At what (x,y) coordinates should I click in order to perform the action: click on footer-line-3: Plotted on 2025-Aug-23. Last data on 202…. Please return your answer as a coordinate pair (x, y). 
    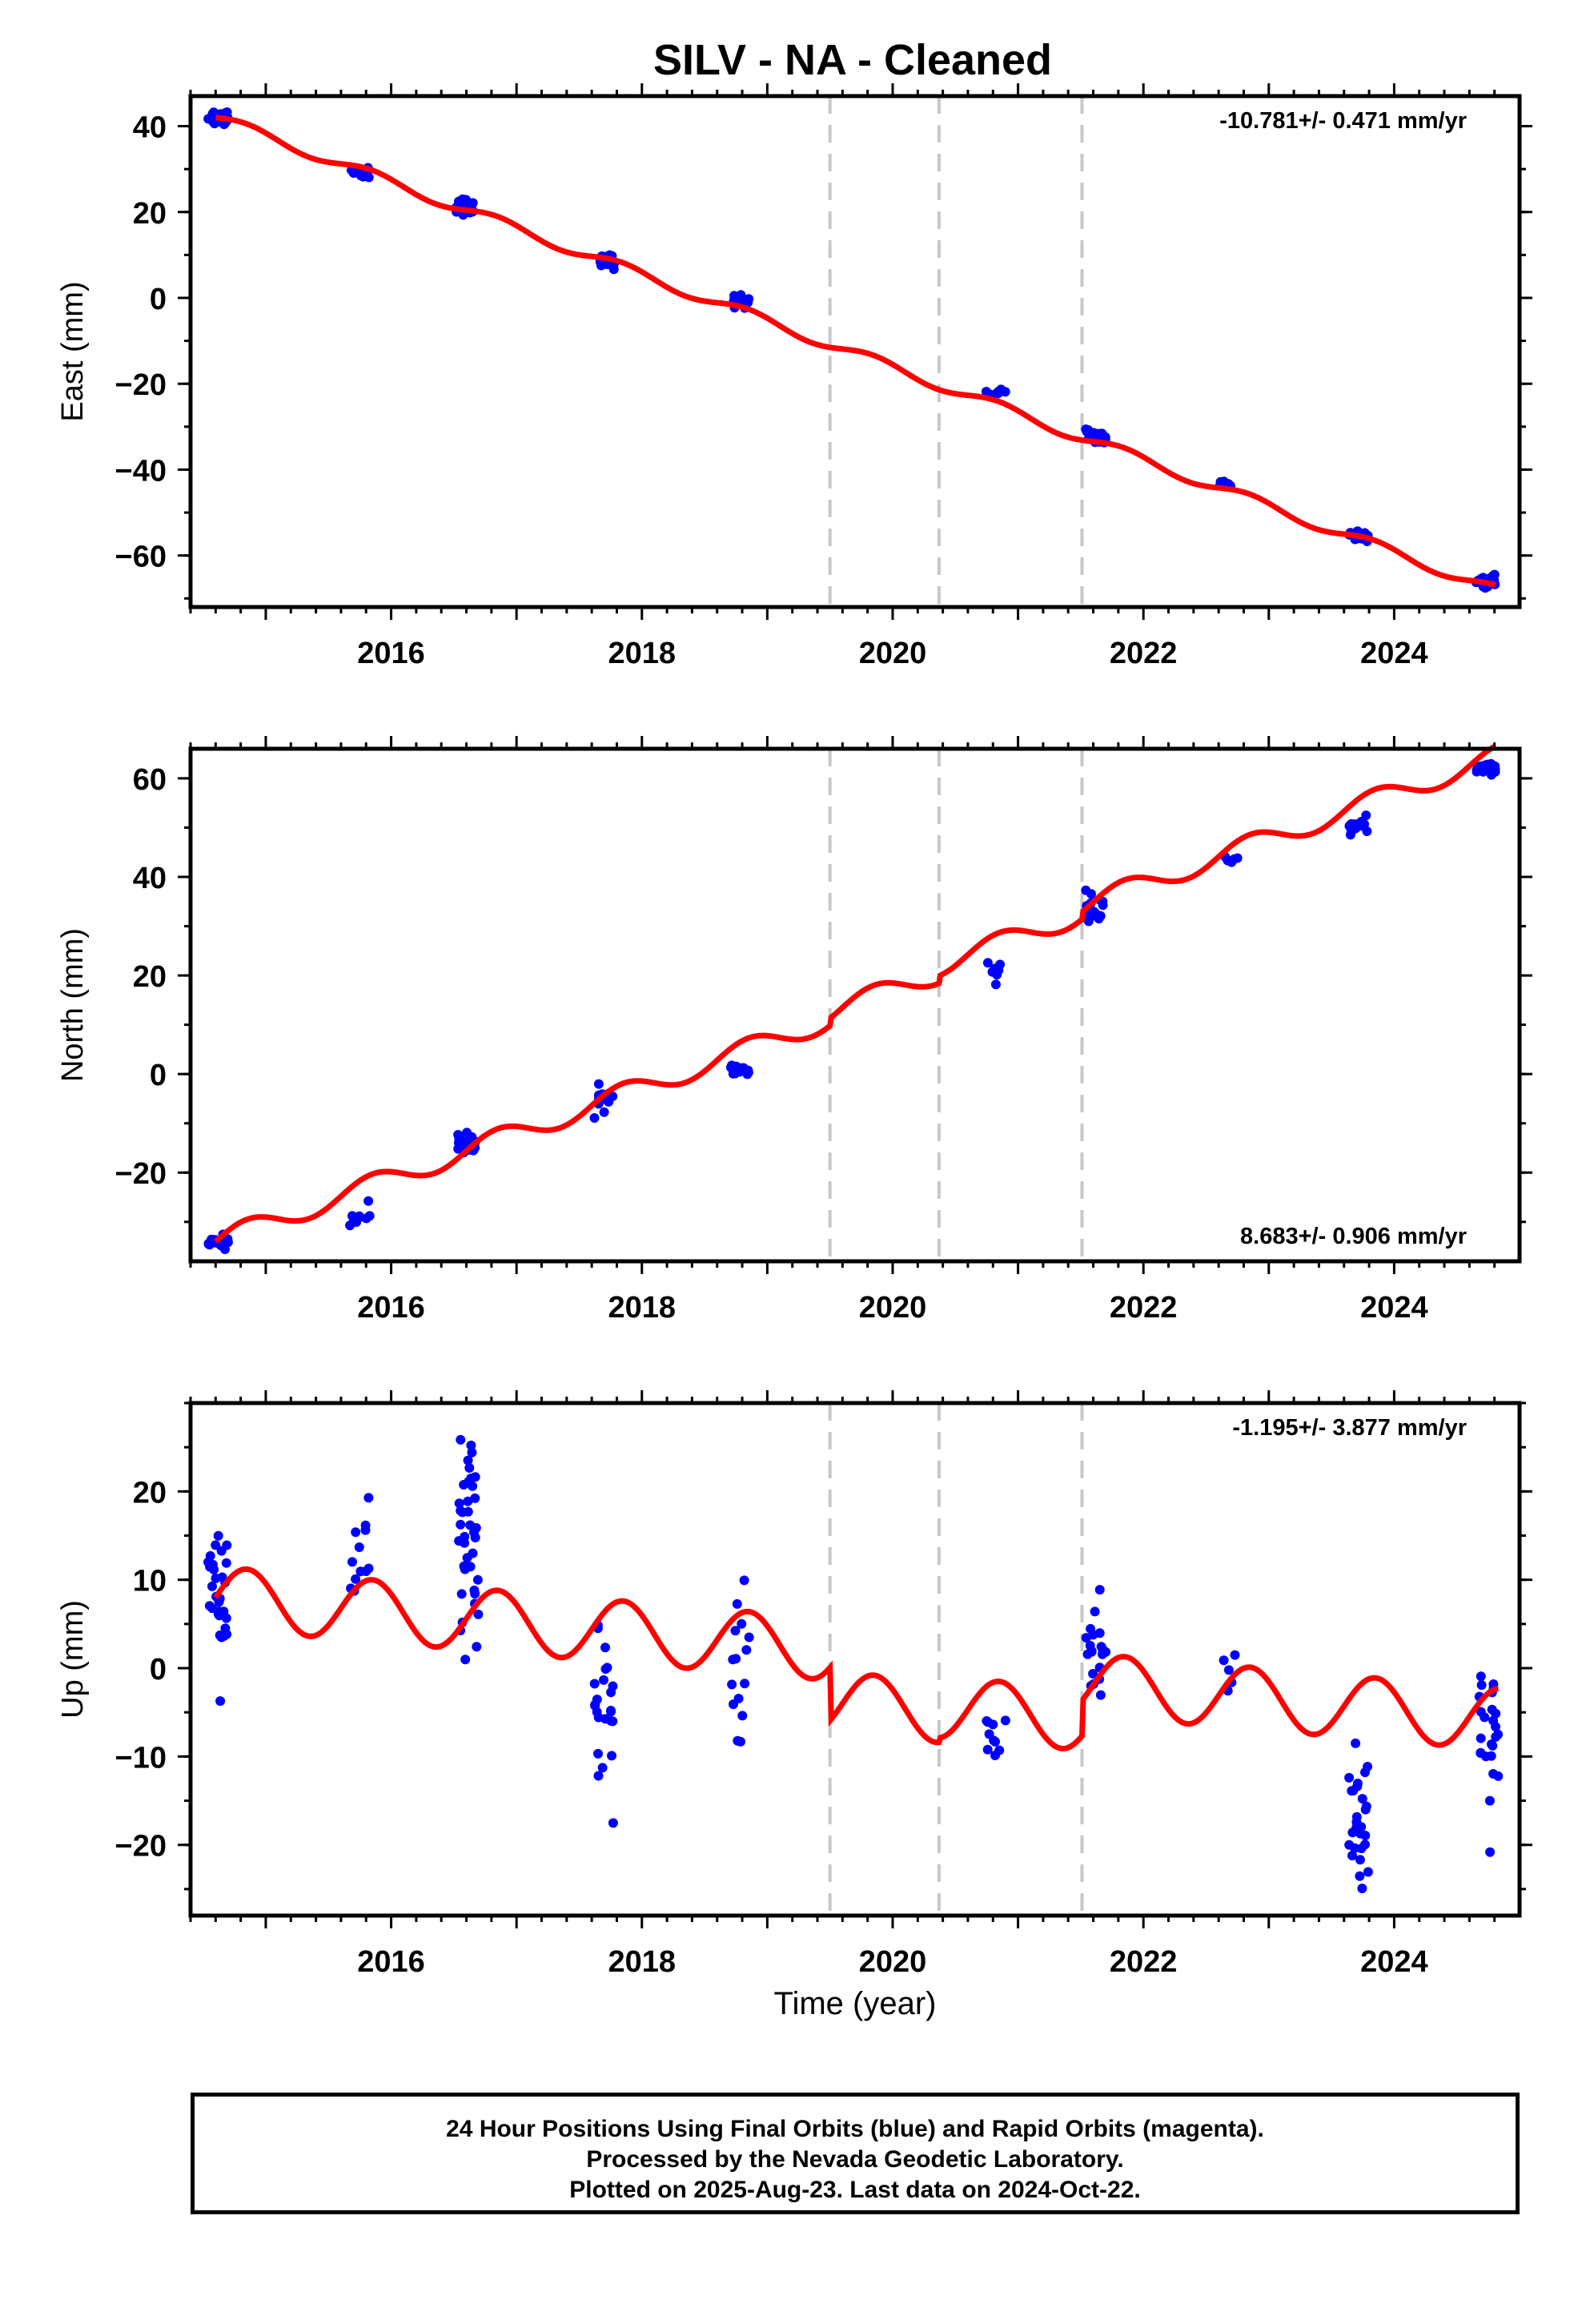
    Looking at the image, I should click on (855, 2190).